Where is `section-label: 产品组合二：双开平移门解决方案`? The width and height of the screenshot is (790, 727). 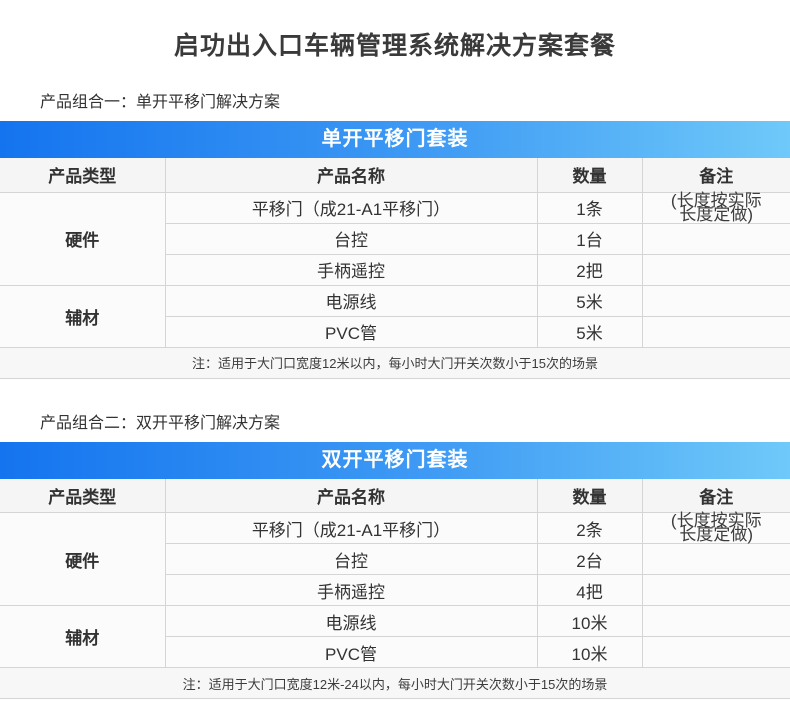 section-label: 产品组合二：双开平移门解决方案 is located at coordinates (160, 423).